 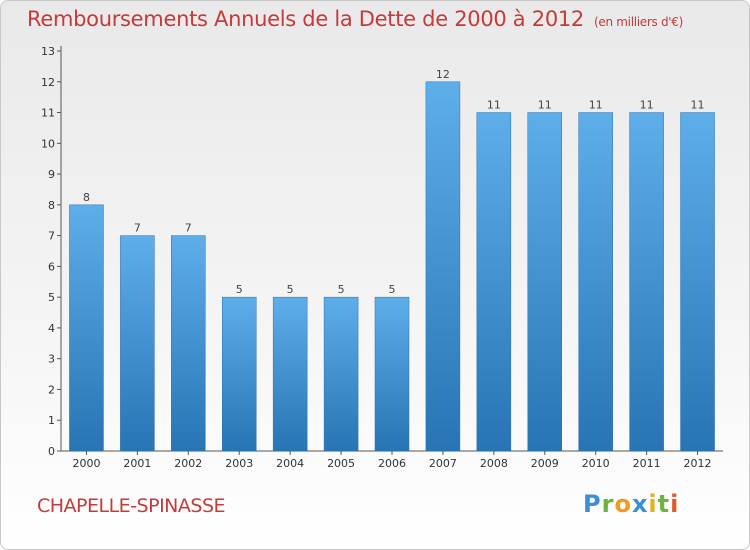 I want to click on y-tick-label: 9, so click(x=51, y=174).